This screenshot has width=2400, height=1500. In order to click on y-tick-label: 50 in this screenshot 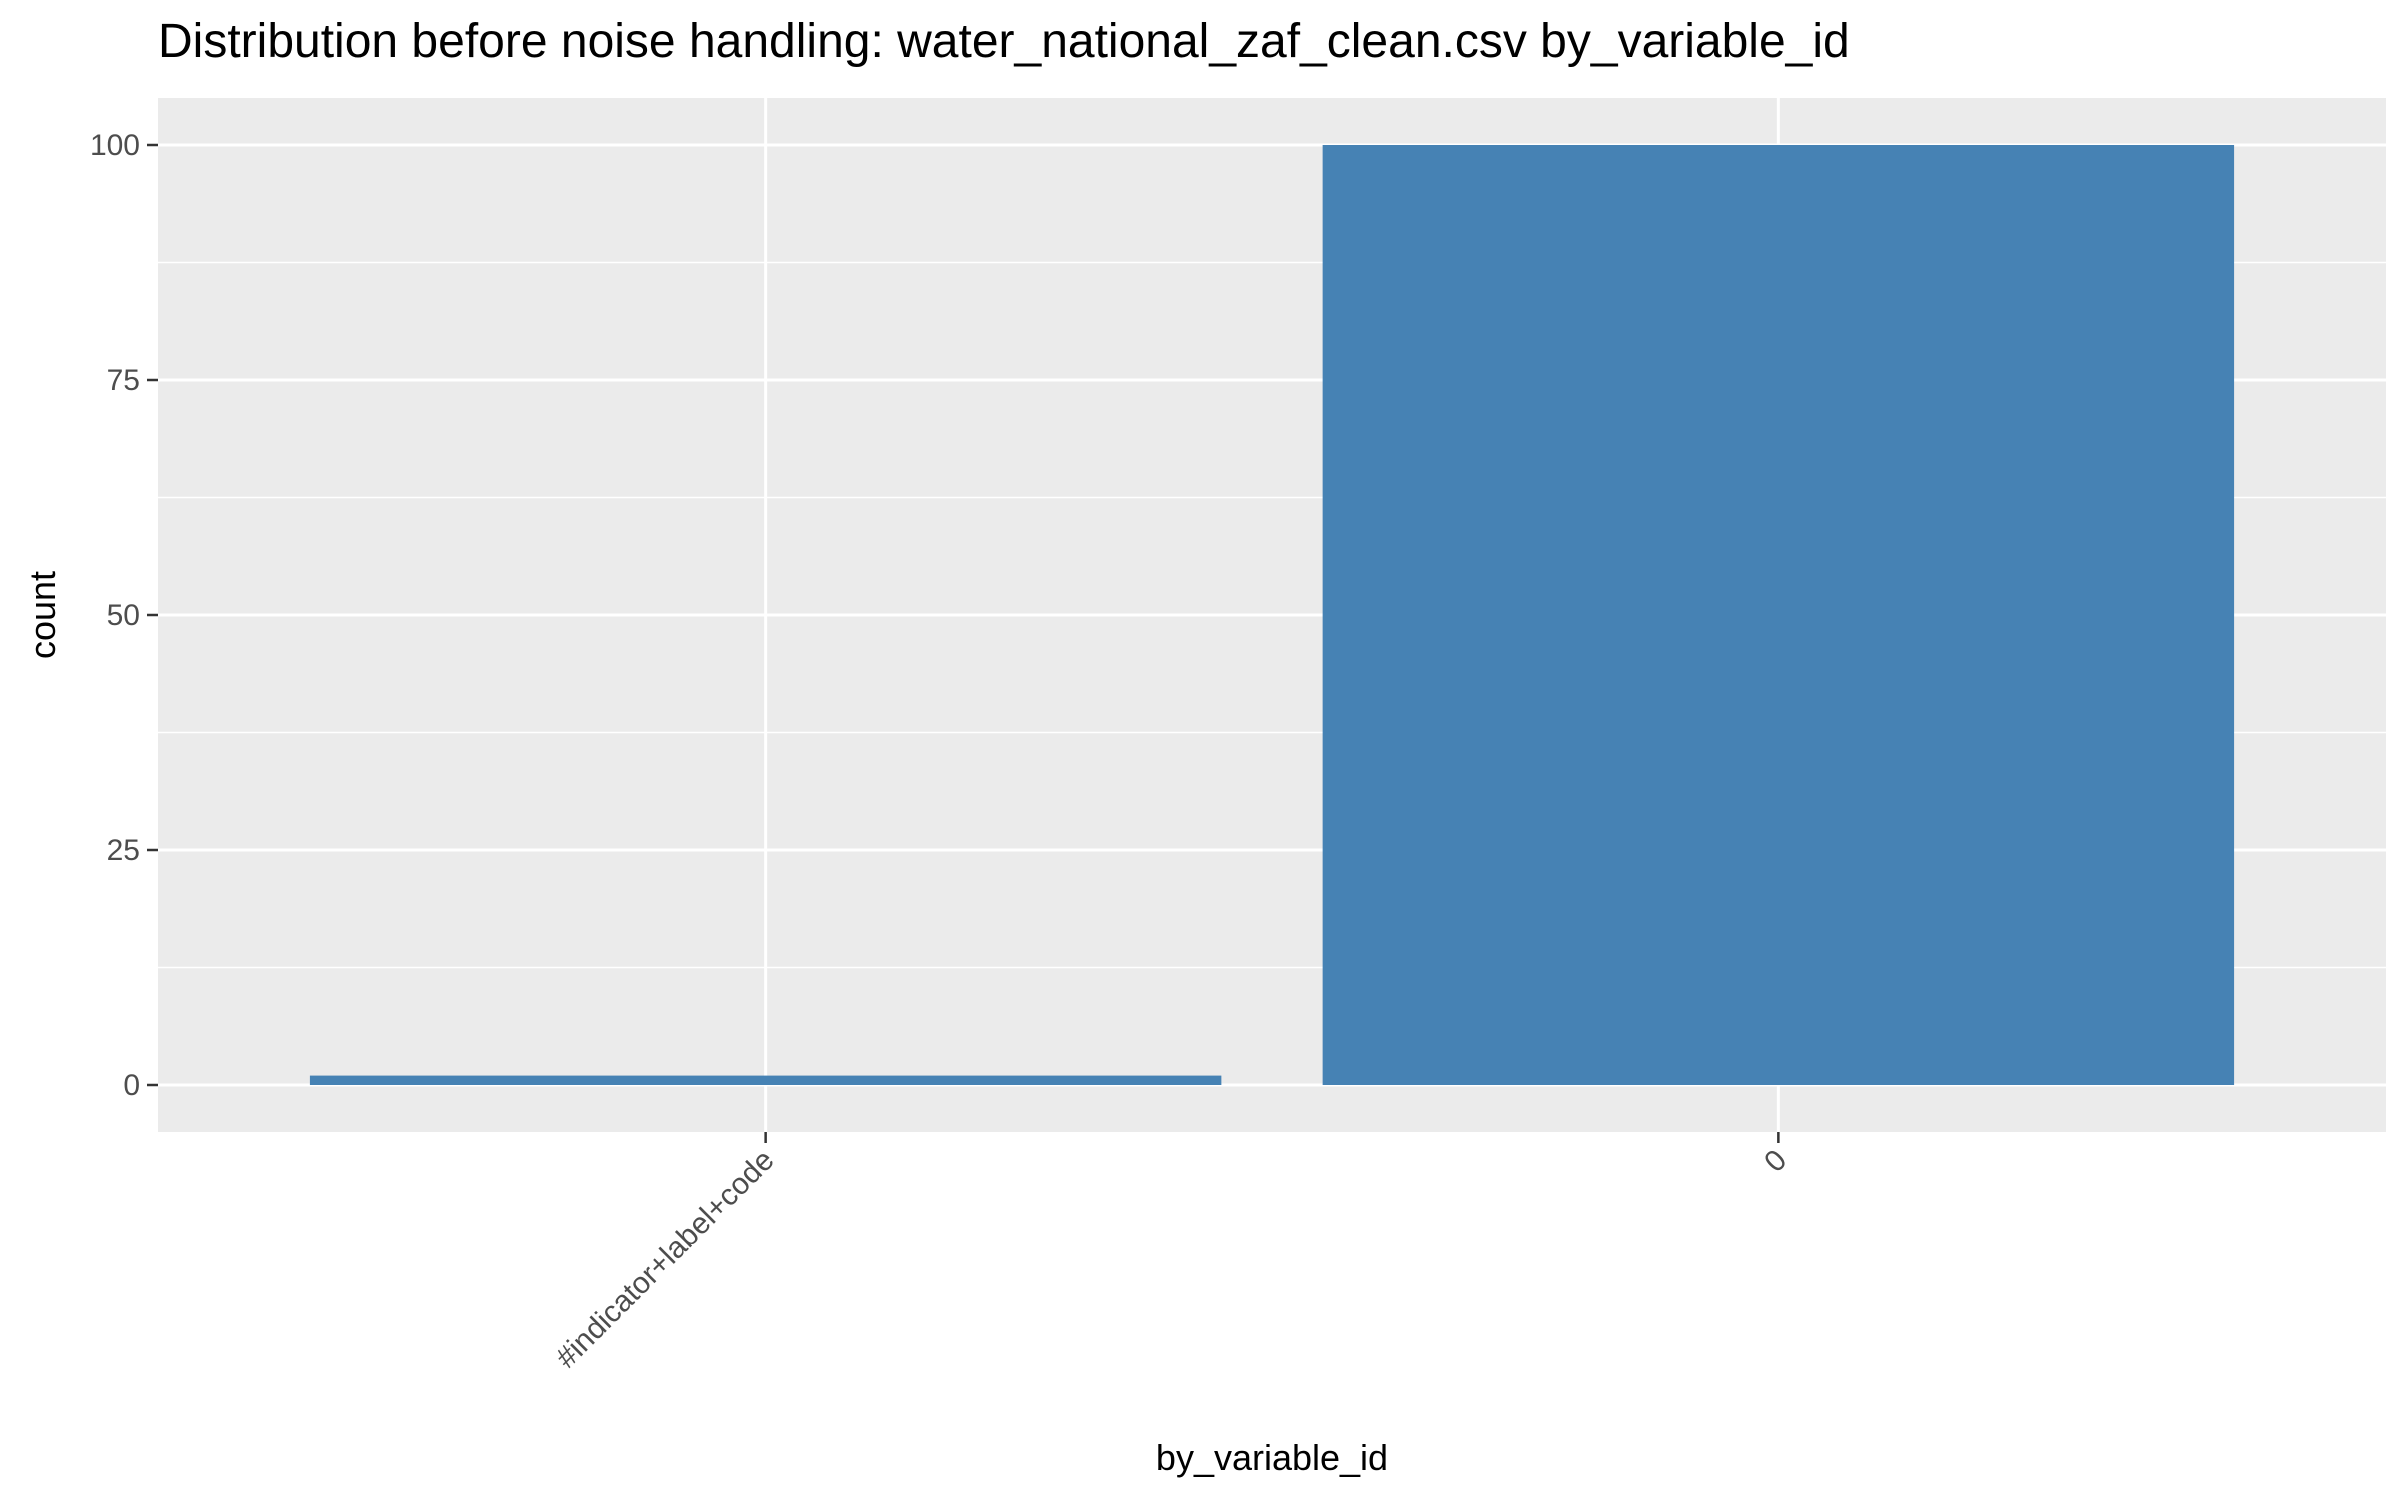, I will do `click(123, 615)`.